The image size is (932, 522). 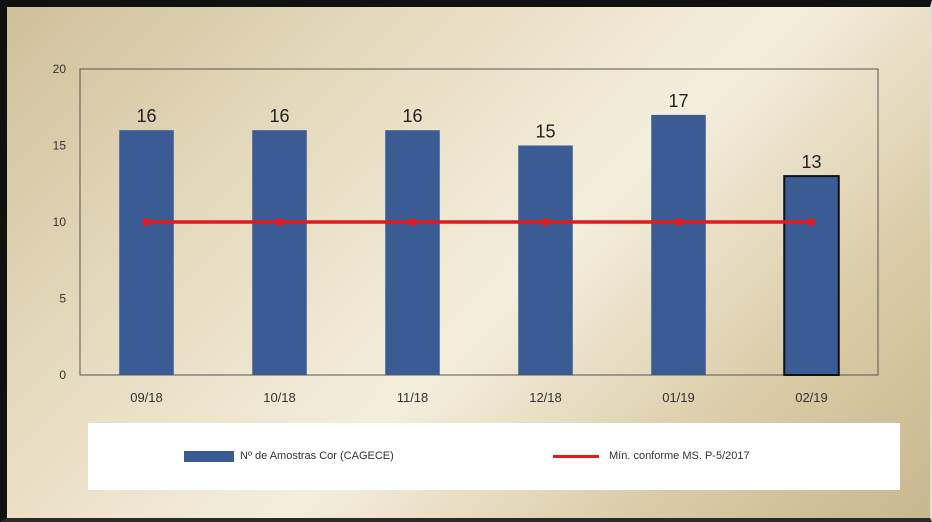 What do you see at coordinates (678, 397) in the screenshot?
I see `x-tick-label: 01/19` at bounding box center [678, 397].